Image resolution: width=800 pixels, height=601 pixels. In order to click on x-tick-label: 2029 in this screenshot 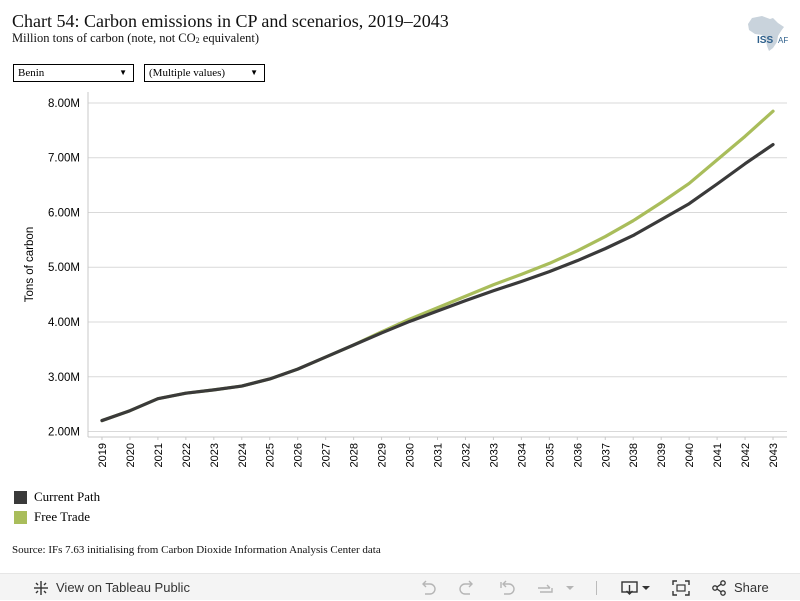, I will do `click(383, 455)`.